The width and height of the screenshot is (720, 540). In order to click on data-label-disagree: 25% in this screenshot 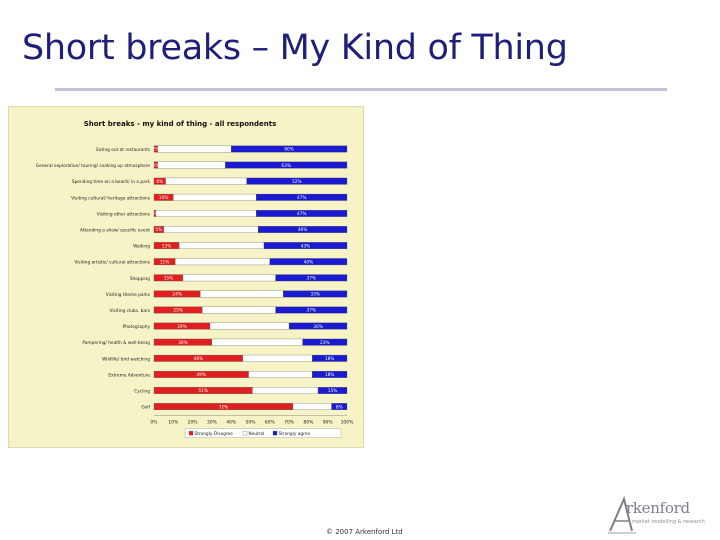, I will do `click(178, 311)`.